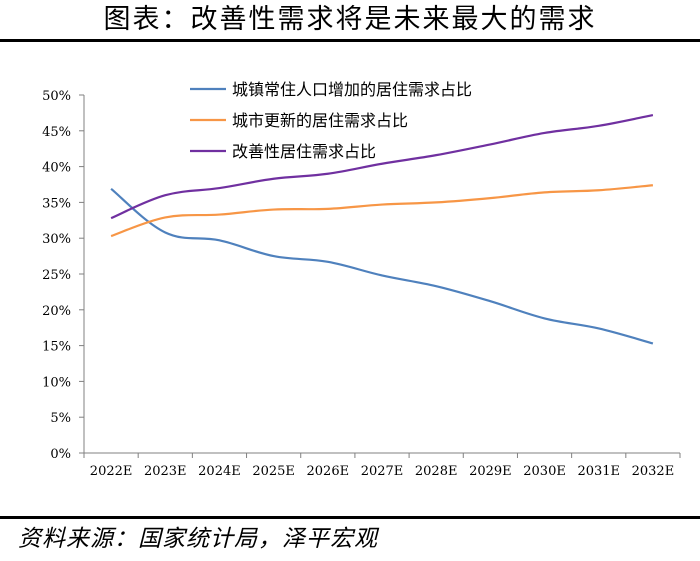 The image size is (700, 561). What do you see at coordinates (350, 19) in the screenshot?
I see `chart-title: 图表：改善性需求将是未来最大的需求` at bounding box center [350, 19].